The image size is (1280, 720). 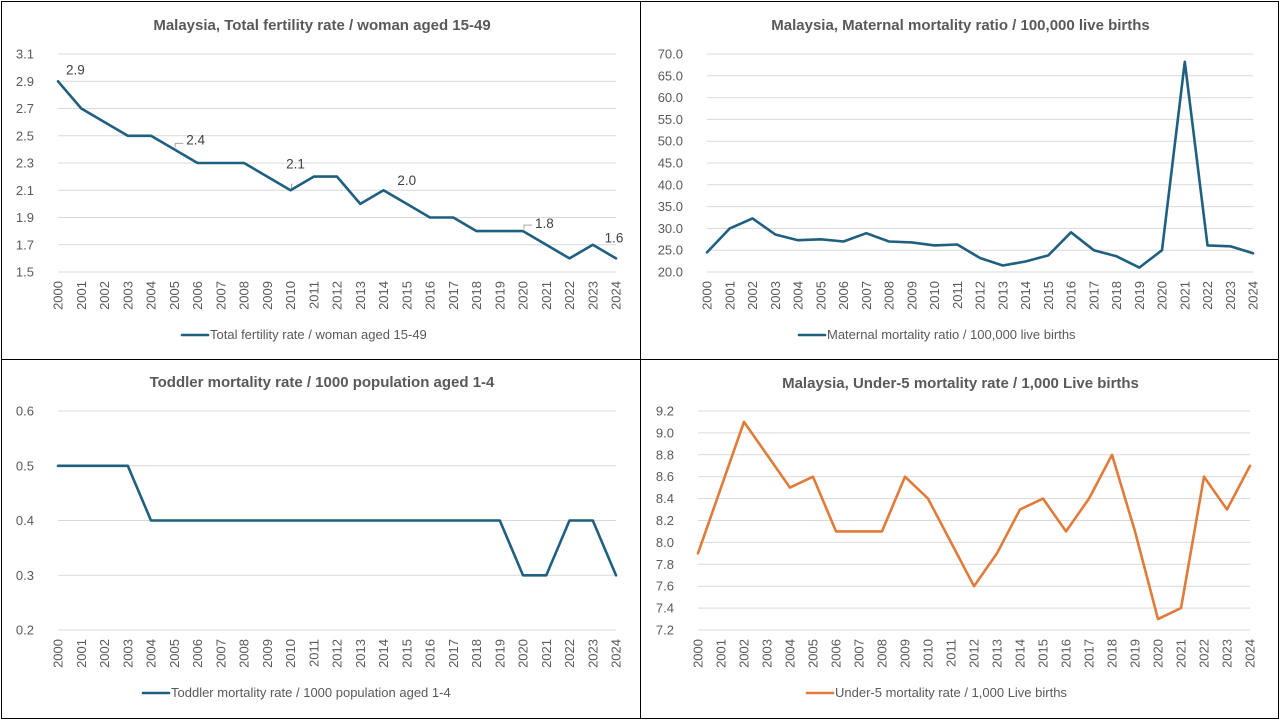 What do you see at coordinates (313, 653) in the screenshot?
I see `x-tick-label: 2011` at bounding box center [313, 653].